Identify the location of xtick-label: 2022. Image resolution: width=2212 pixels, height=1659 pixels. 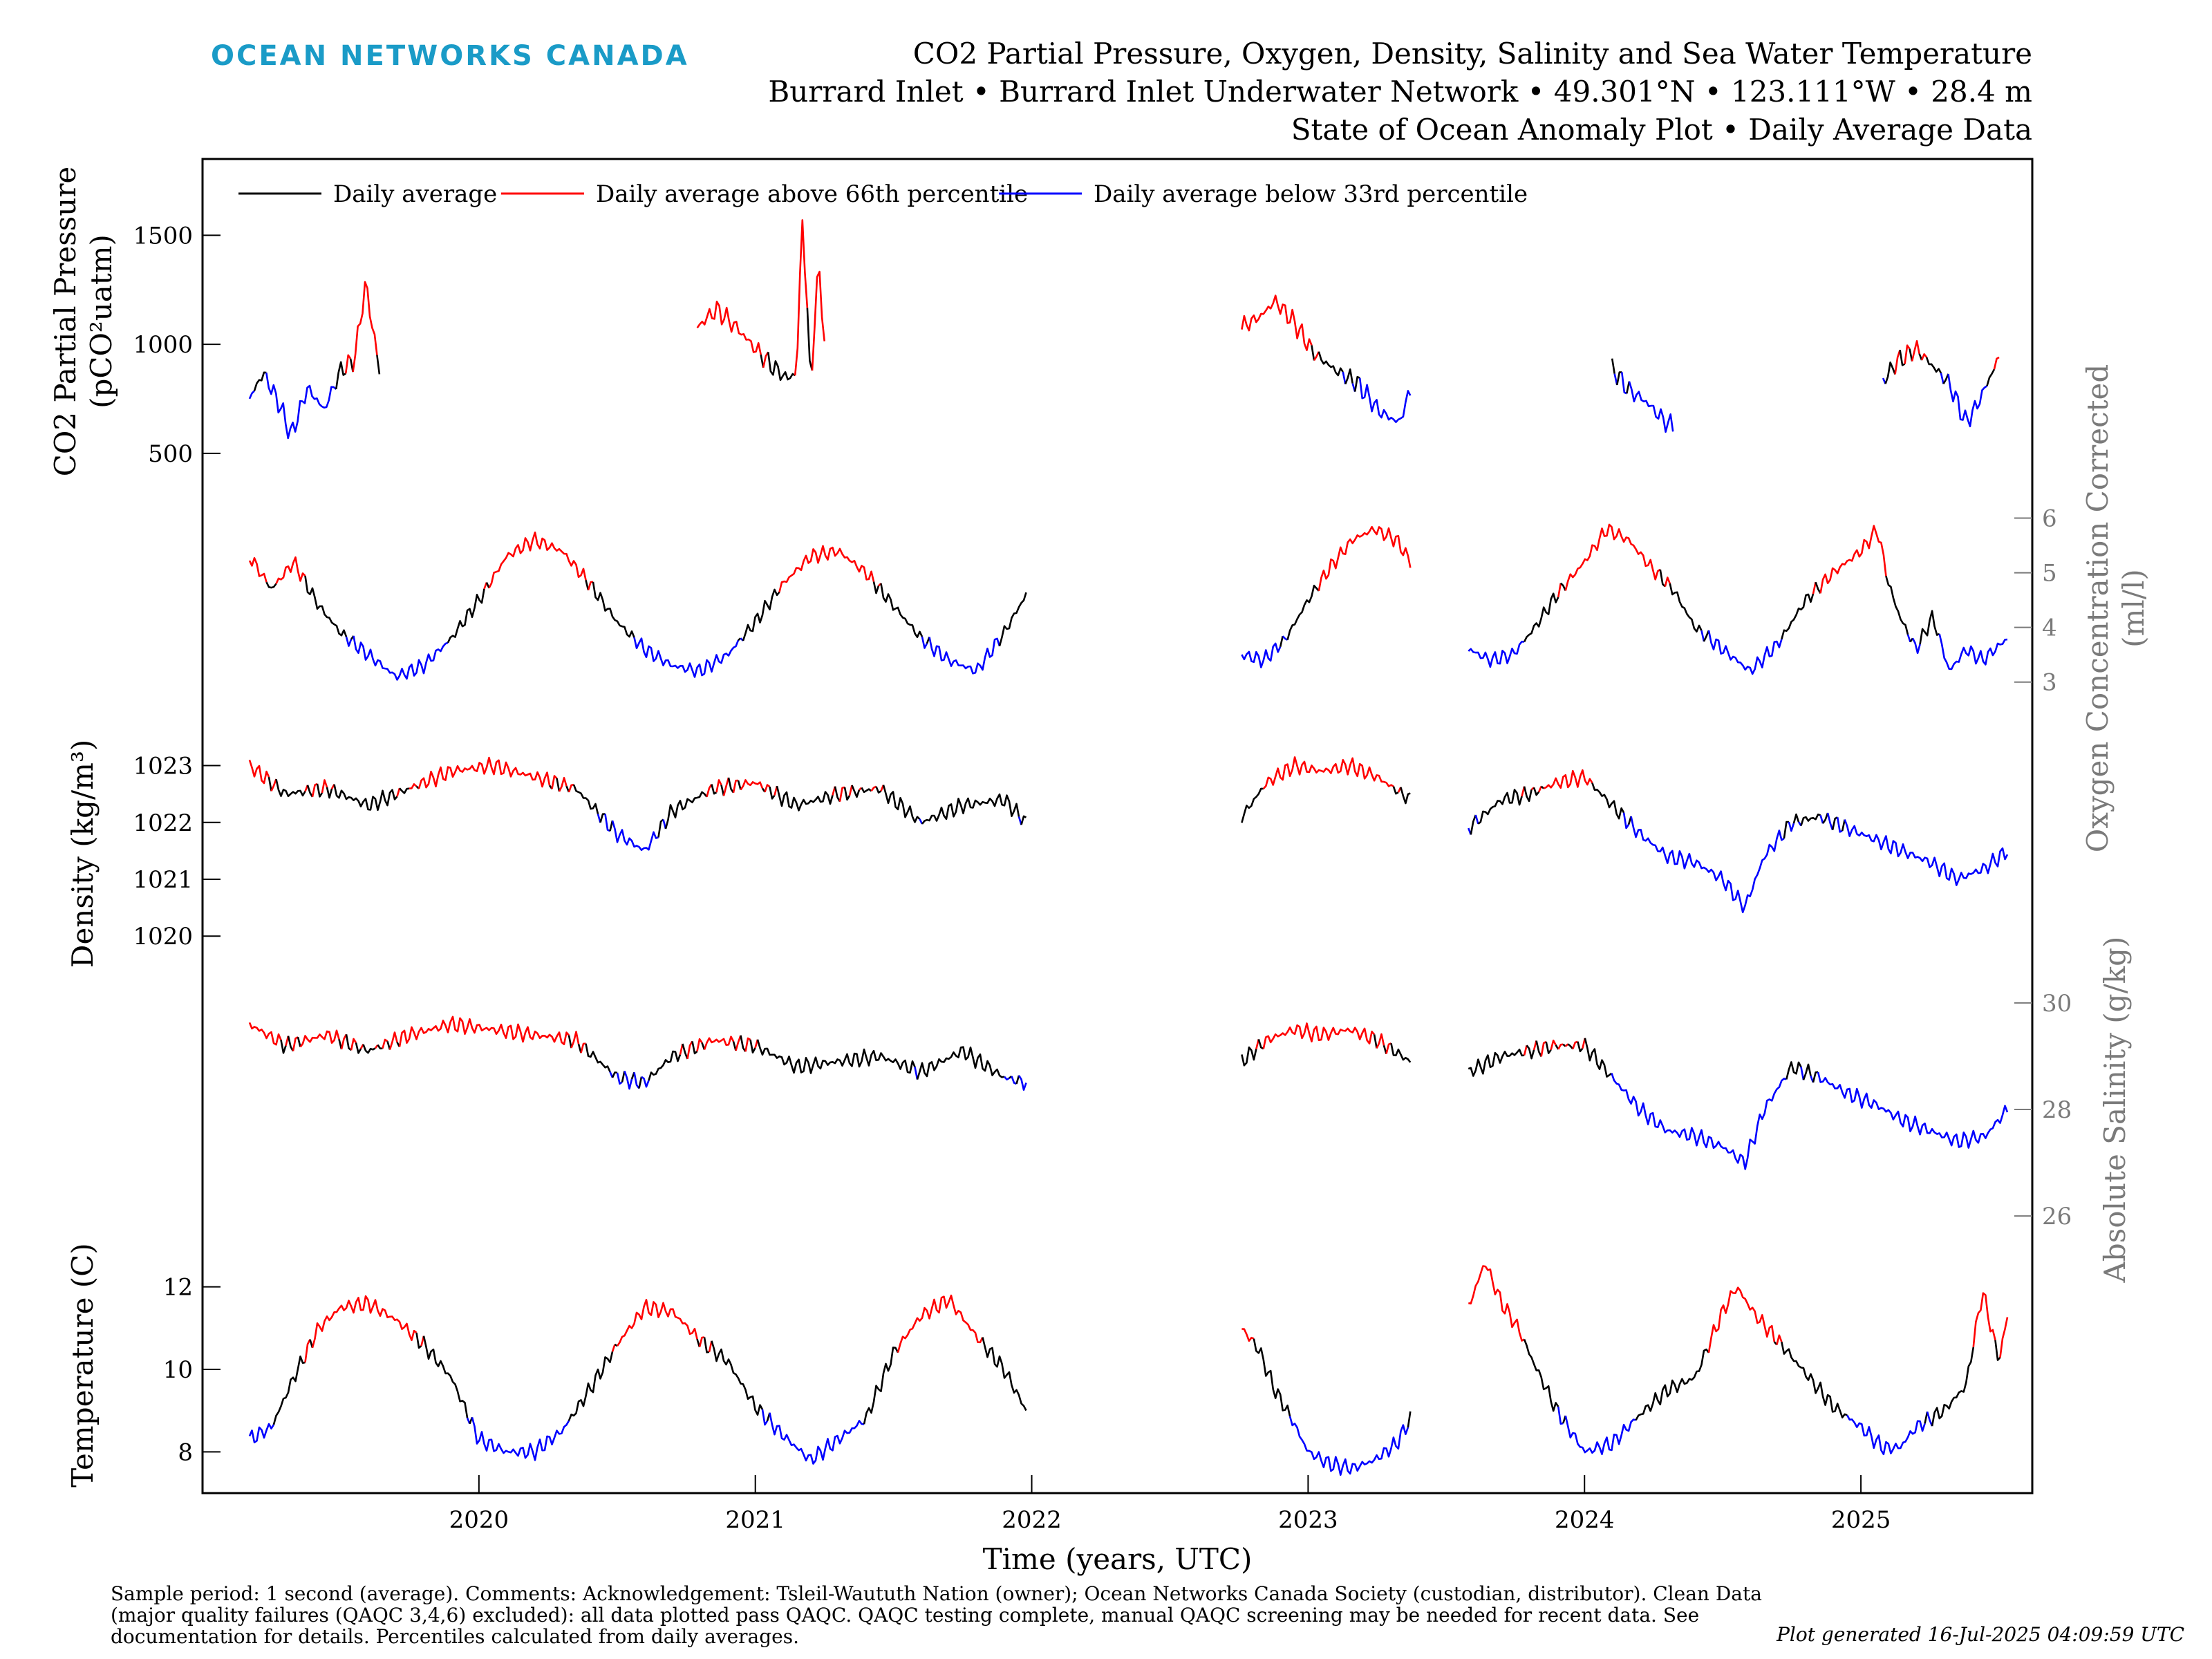
(1032, 1520).